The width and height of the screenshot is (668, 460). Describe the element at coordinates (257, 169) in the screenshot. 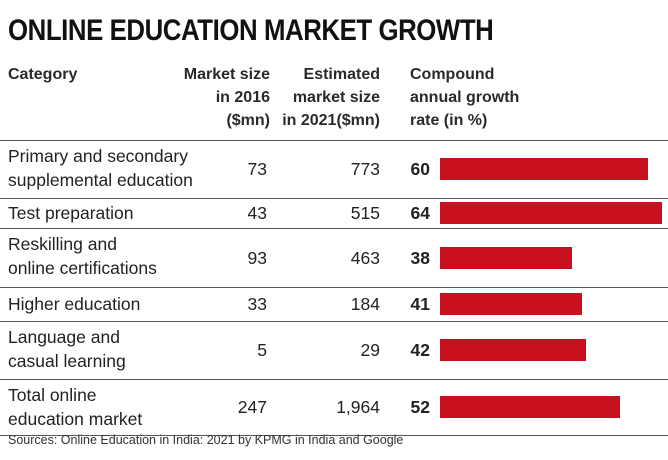

I see `market-size-2016-cell: 73` at that location.